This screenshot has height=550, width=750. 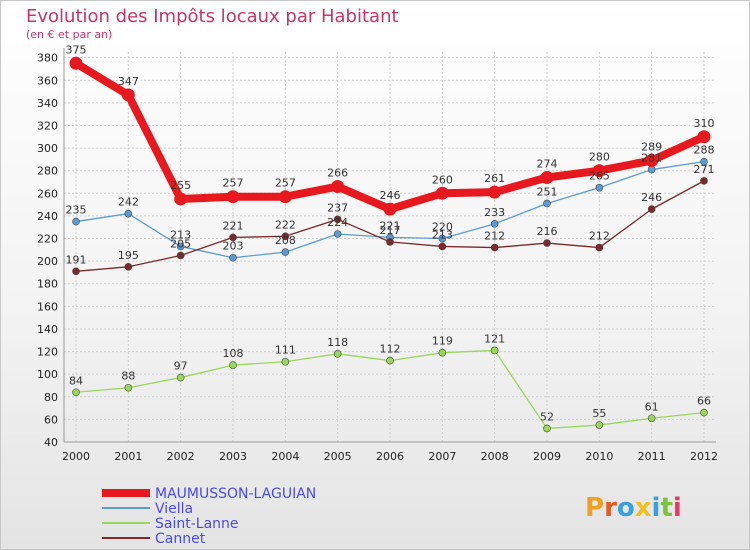 I want to click on y-tick-label-140: 140, so click(x=47, y=329).